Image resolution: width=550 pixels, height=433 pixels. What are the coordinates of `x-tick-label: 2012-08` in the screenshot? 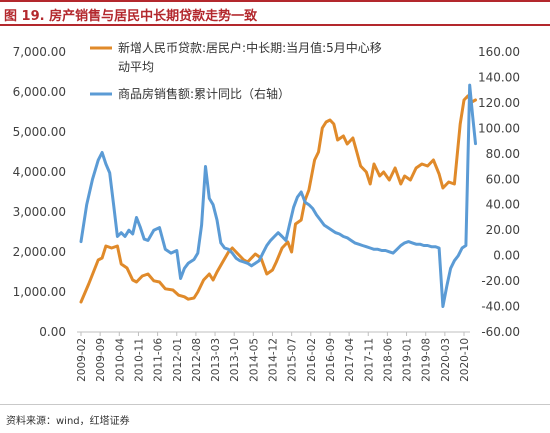 It's located at (197, 360).